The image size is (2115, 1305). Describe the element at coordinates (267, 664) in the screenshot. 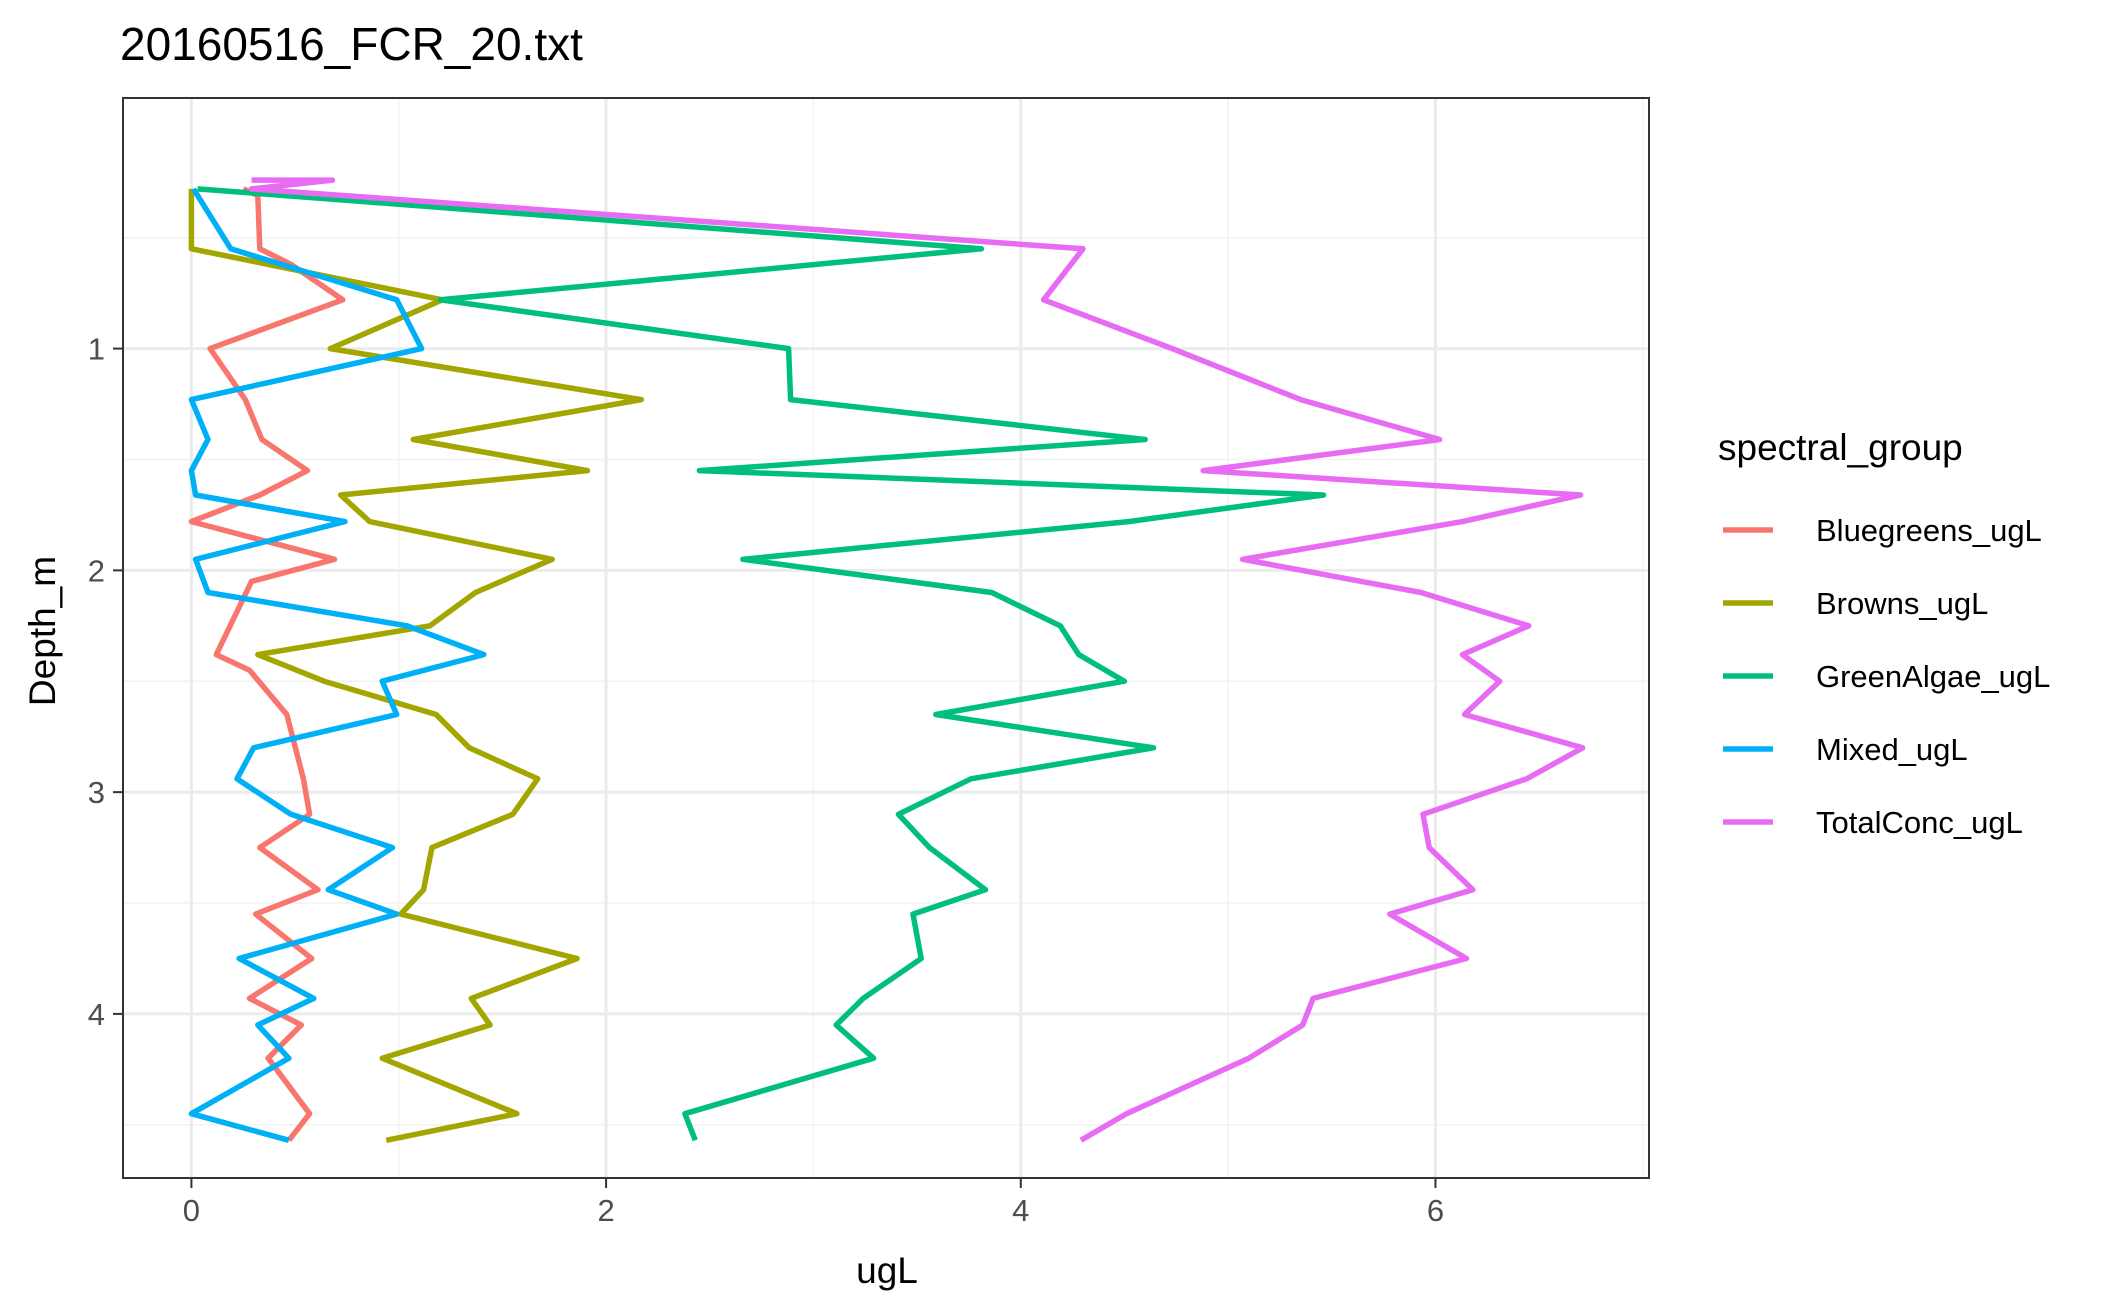

I see `series-line-bluegreens-ugl` at that location.